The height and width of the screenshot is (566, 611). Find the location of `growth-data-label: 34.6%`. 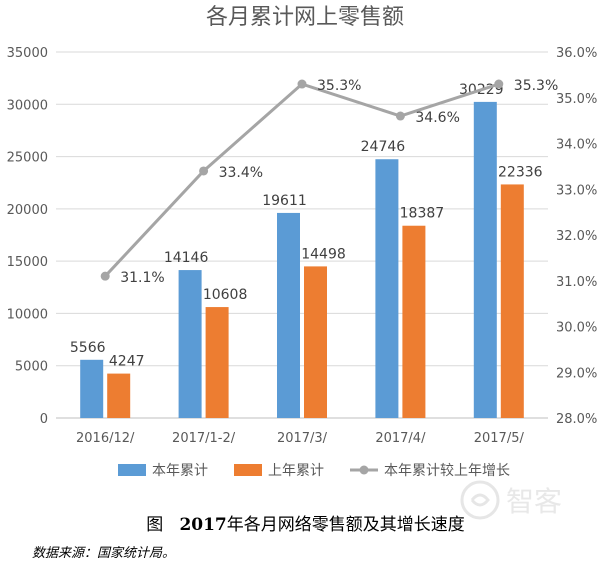

growth-data-label: 34.6% is located at coordinates (437, 118).